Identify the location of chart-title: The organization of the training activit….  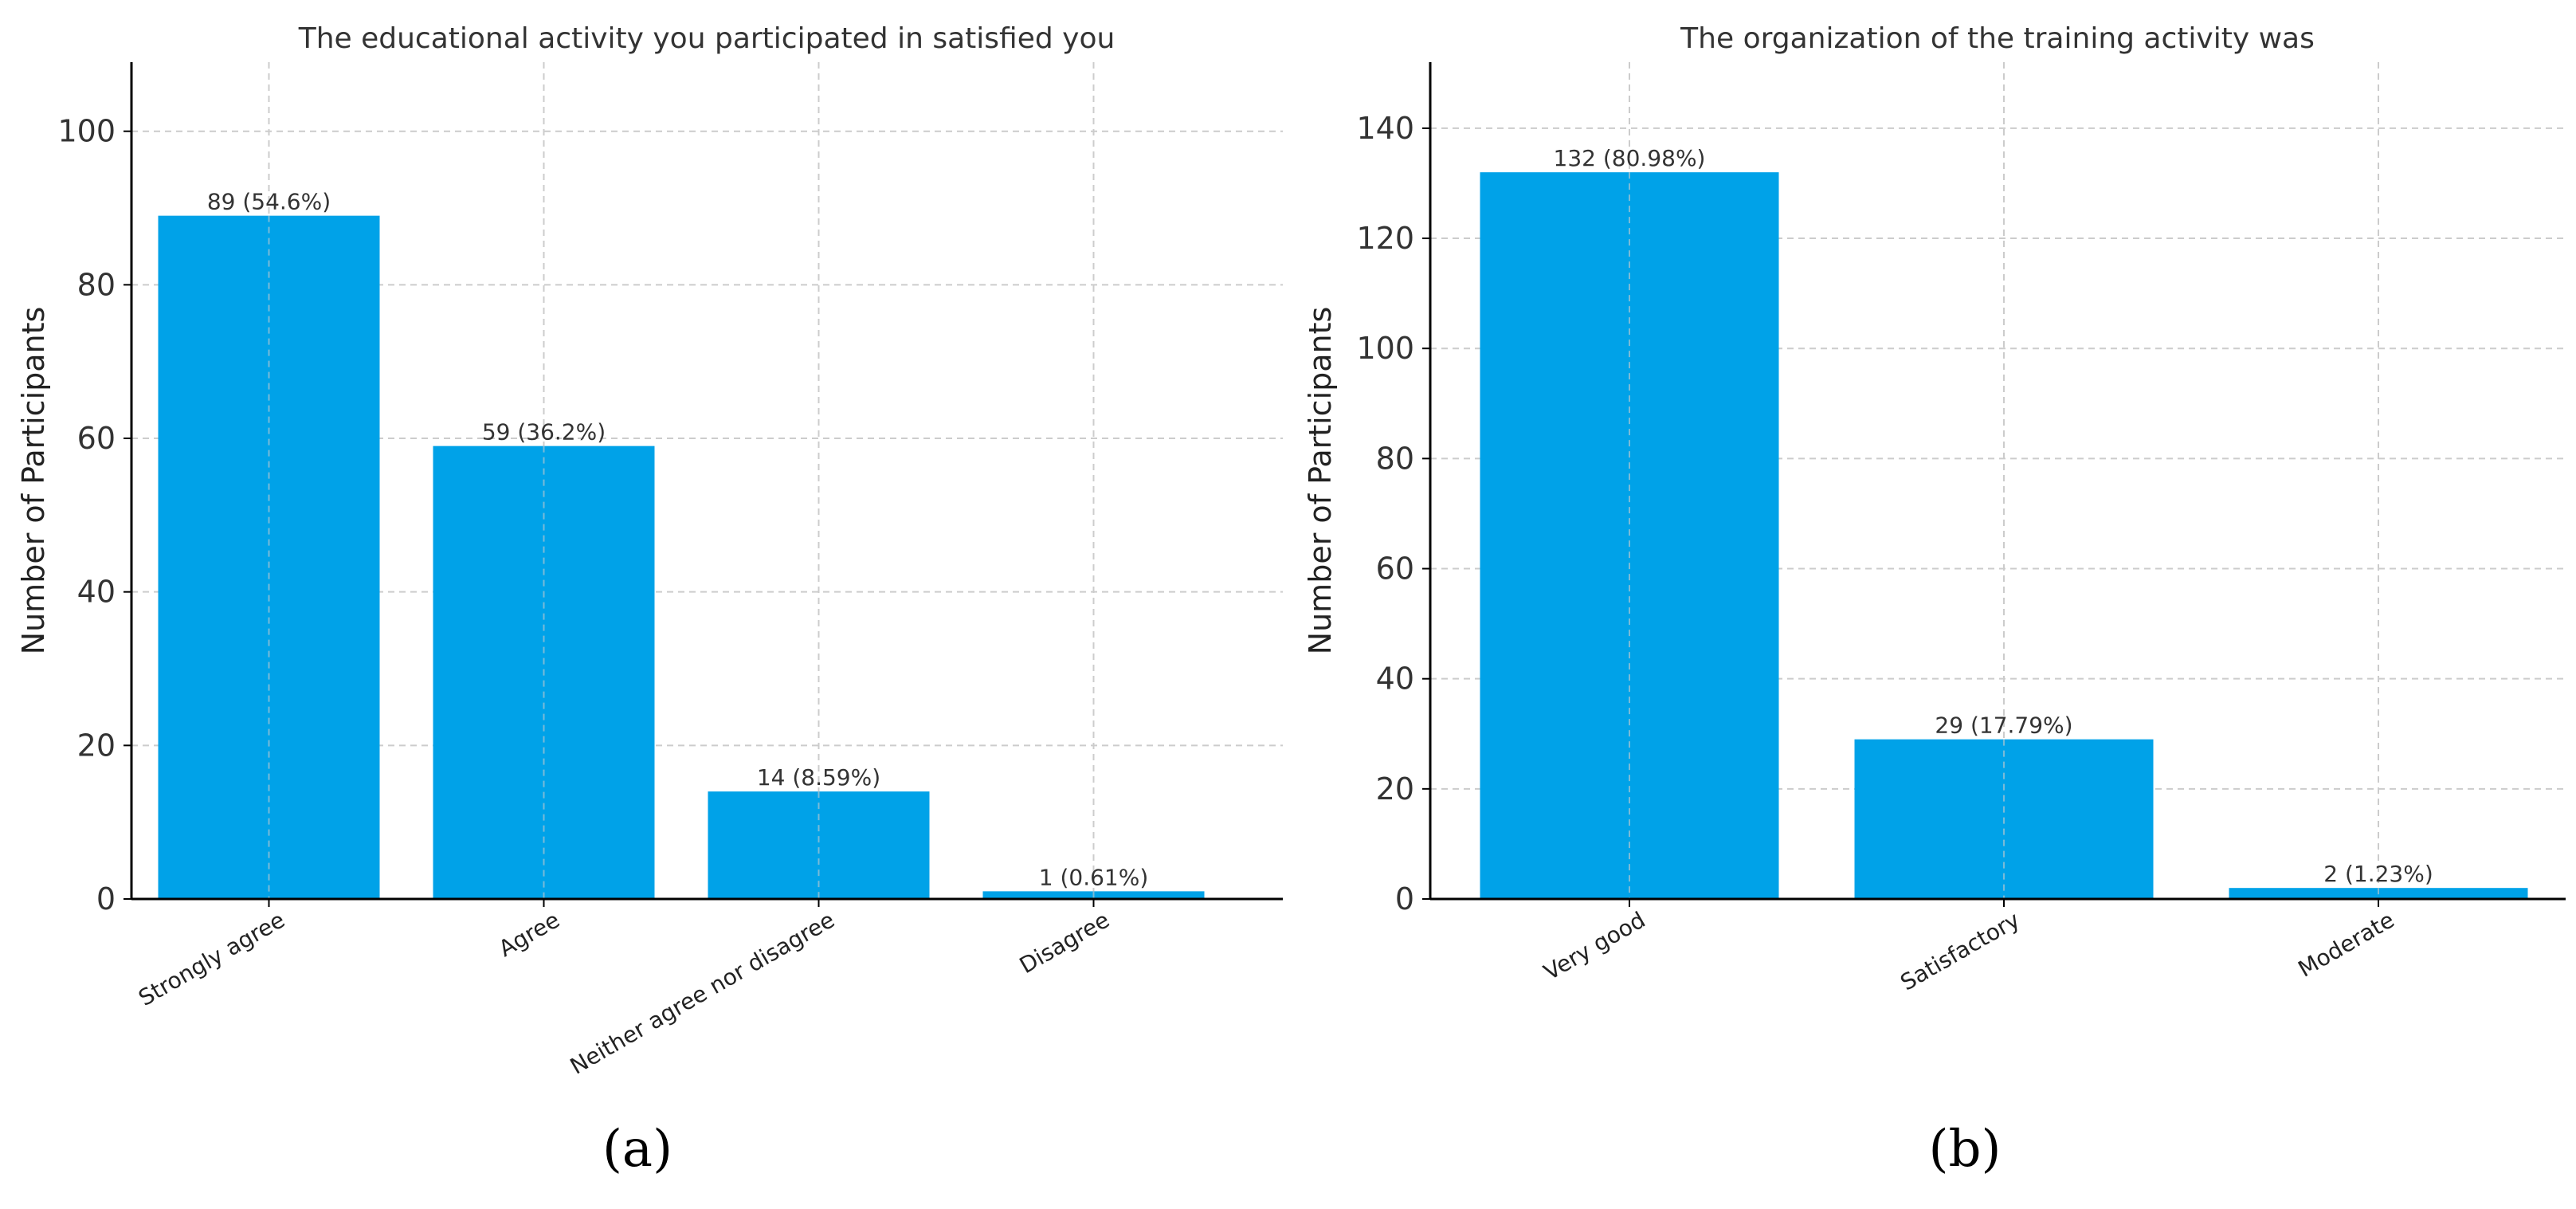
(1998, 38).